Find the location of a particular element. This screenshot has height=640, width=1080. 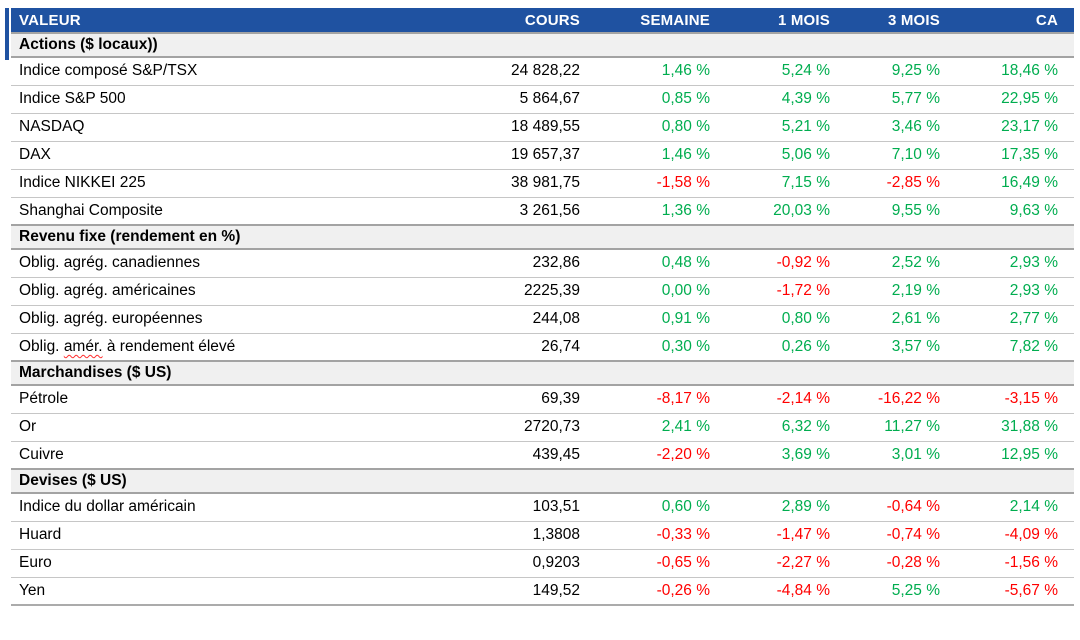

row-label: NASDAQ is located at coordinates (221, 126).